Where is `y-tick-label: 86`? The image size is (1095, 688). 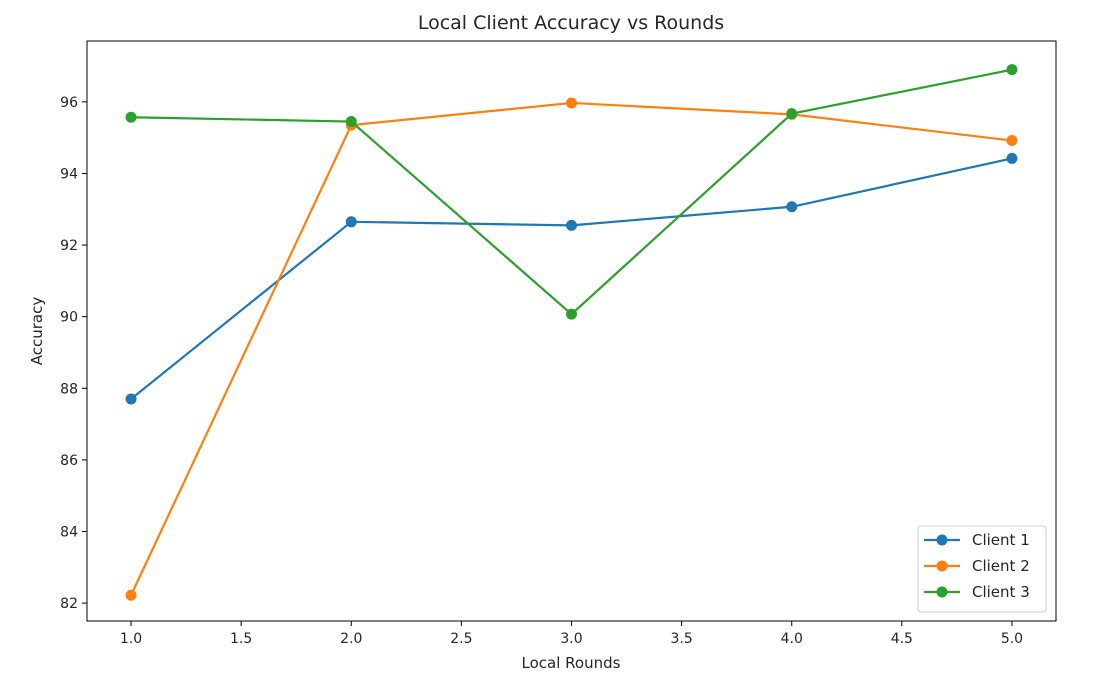 y-tick-label: 86 is located at coordinates (69, 461).